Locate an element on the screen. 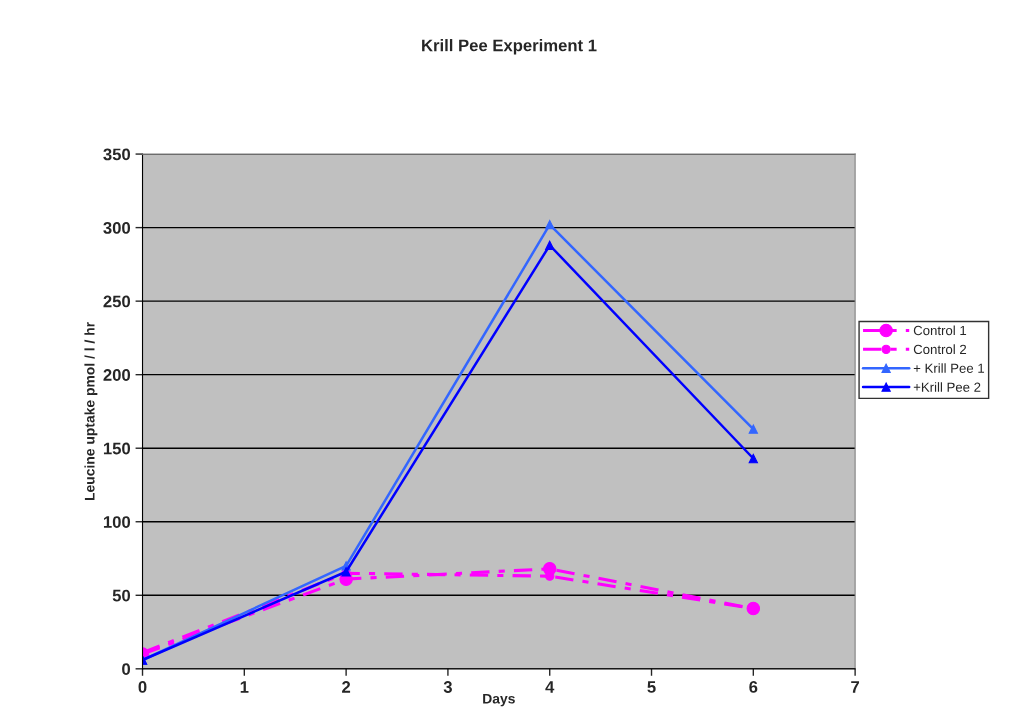  x-tick-label: 5 is located at coordinates (651, 687).